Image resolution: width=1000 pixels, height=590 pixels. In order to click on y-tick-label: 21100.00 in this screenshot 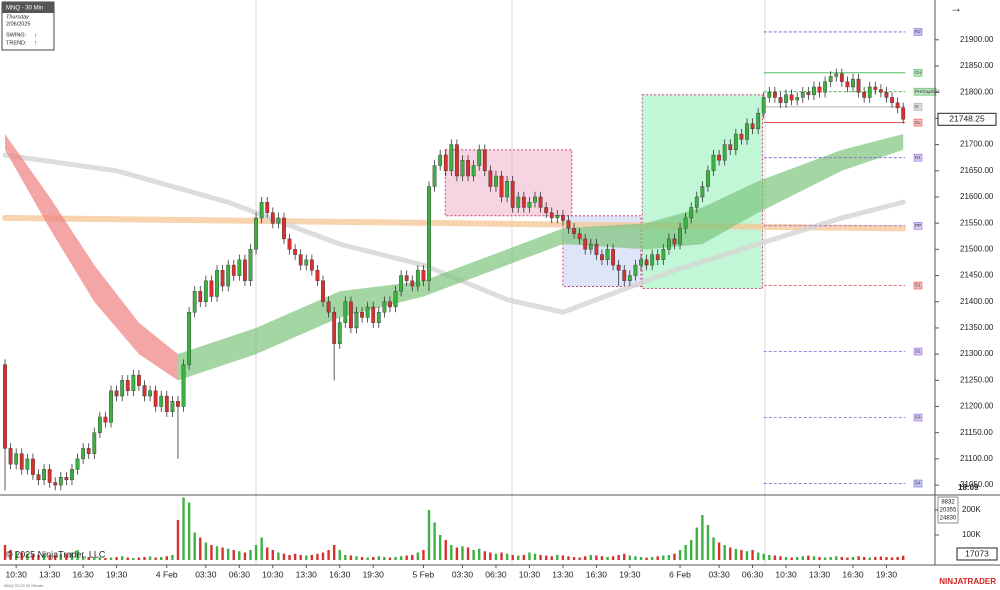, I will do `click(976, 458)`.